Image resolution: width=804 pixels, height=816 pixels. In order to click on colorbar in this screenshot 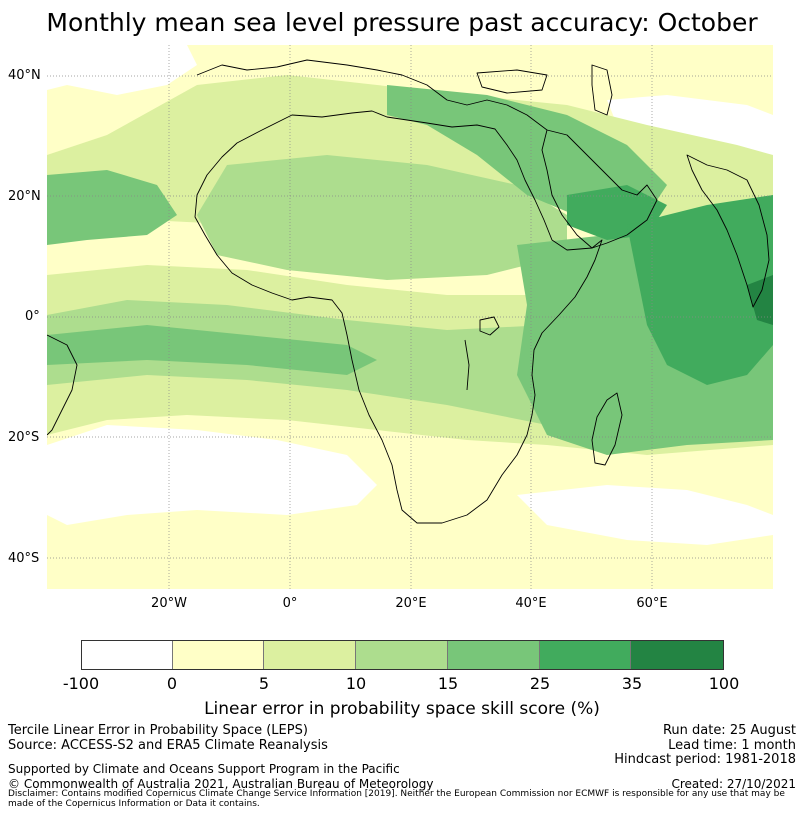, I will do `click(402, 655)`.